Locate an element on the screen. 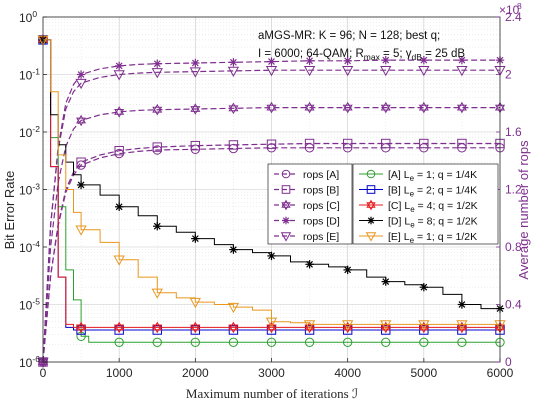  legend-ber-label: [D] Le = 8; q = 1/2K is located at coordinates (433, 222).